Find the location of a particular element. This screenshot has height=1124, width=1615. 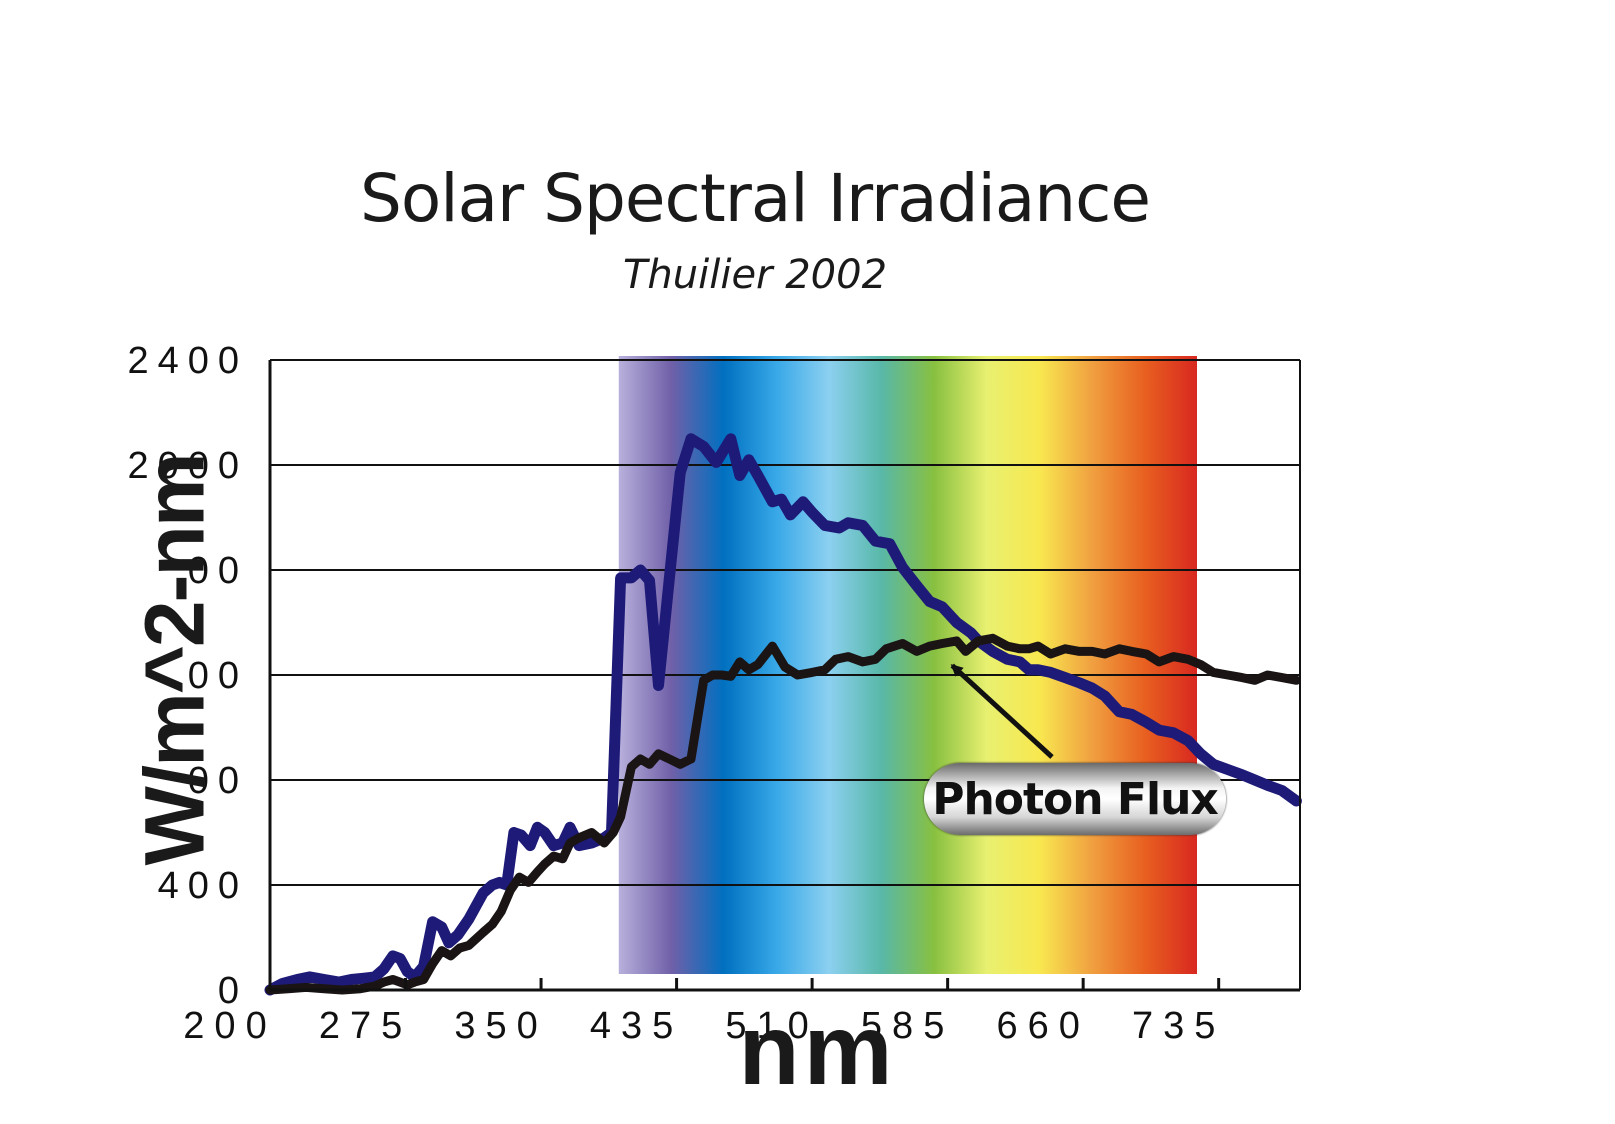

chart-title: Solar Spectral Irradiance is located at coordinates (755, 198).